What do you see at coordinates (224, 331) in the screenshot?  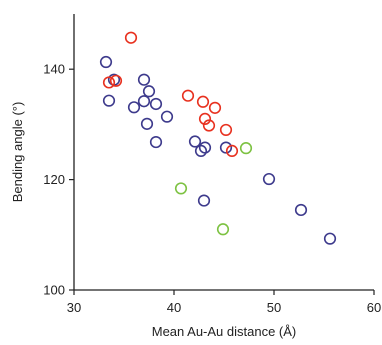 I see `x-axis-title: Mean Au-Au distance (Å)` at bounding box center [224, 331].